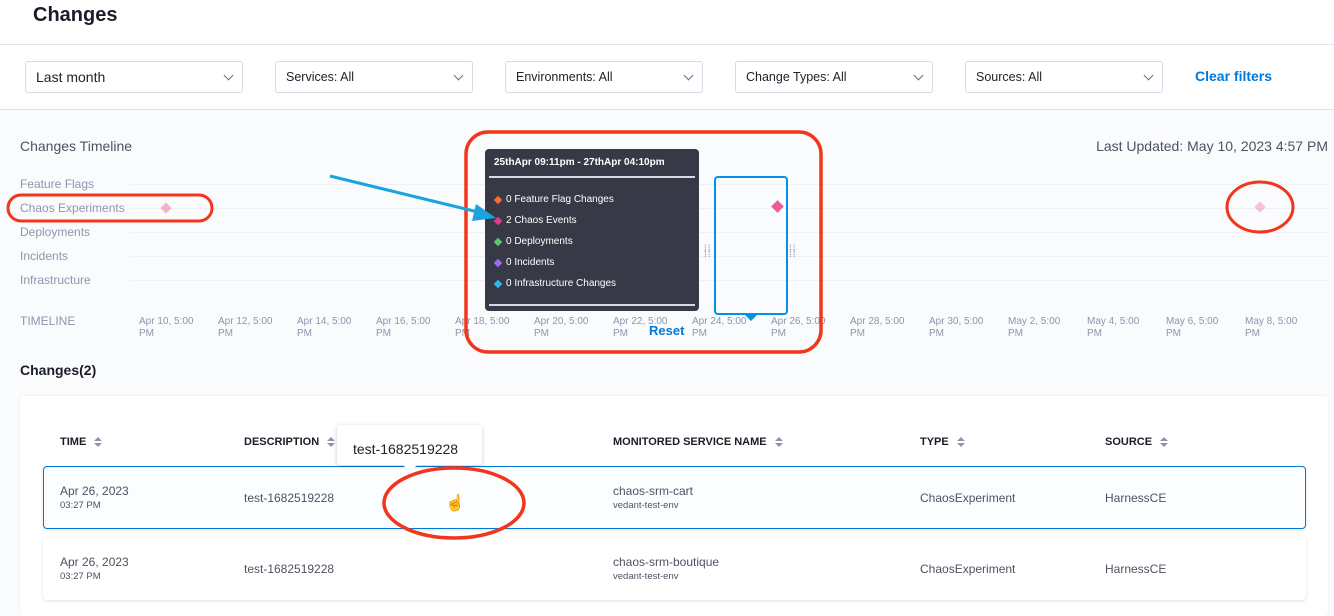 The image size is (1334, 616). What do you see at coordinates (561, 327) in the screenshot?
I see `timeline-tick-label: Apr 20, 5:00 PM` at bounding box center [561, 327].